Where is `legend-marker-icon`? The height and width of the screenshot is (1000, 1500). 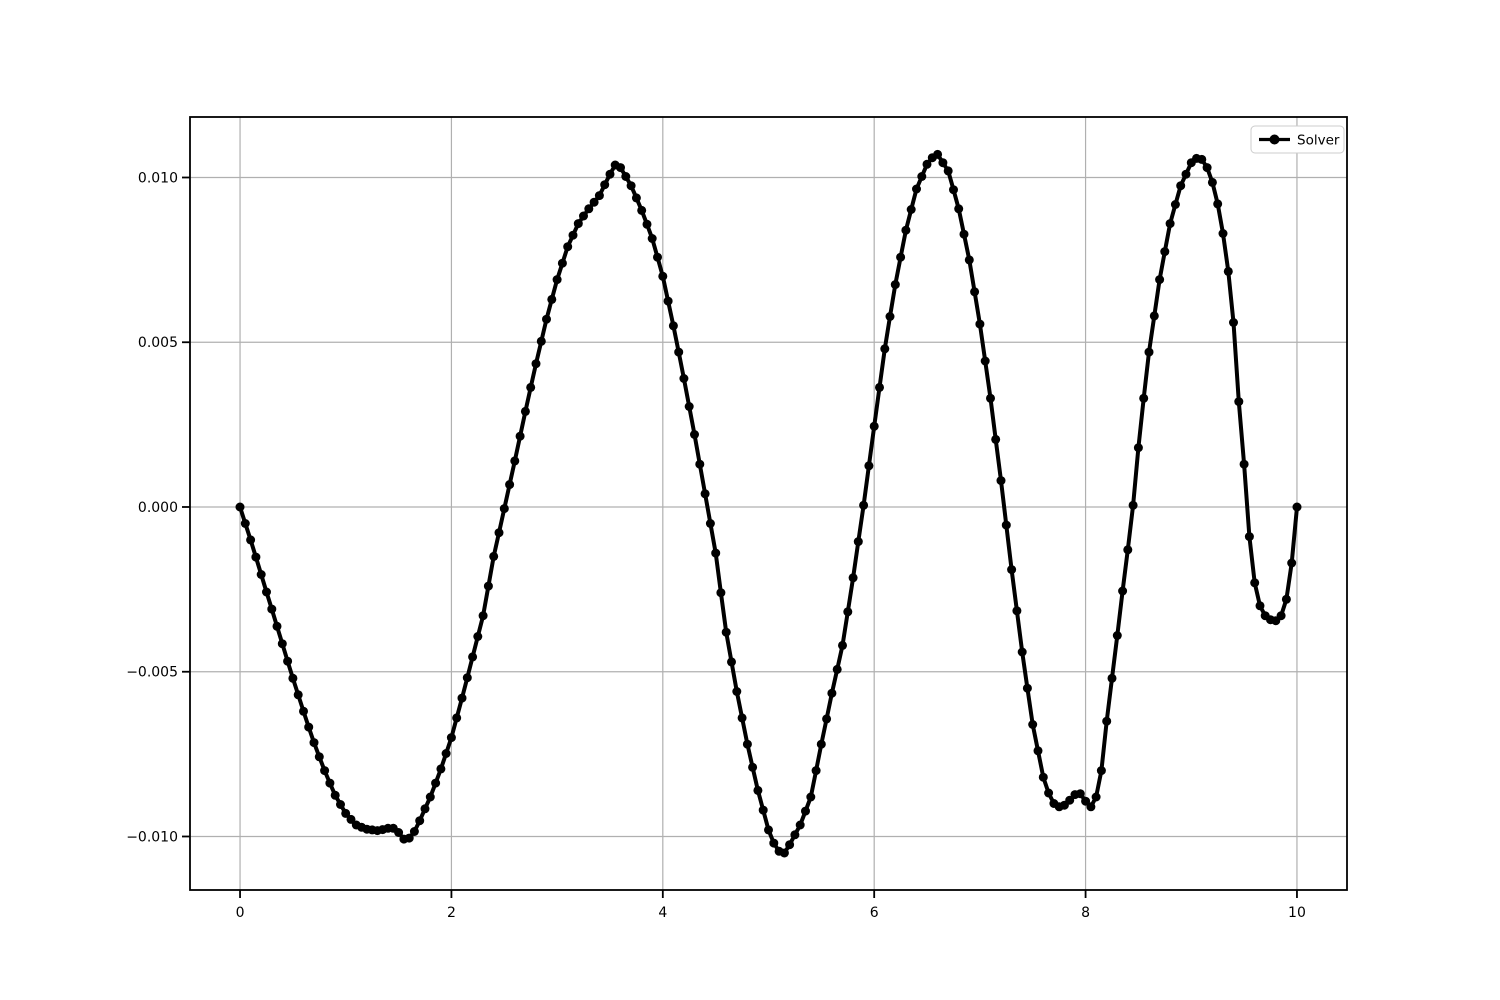 legend-marker-icon is located at coordinates (1274, 139).